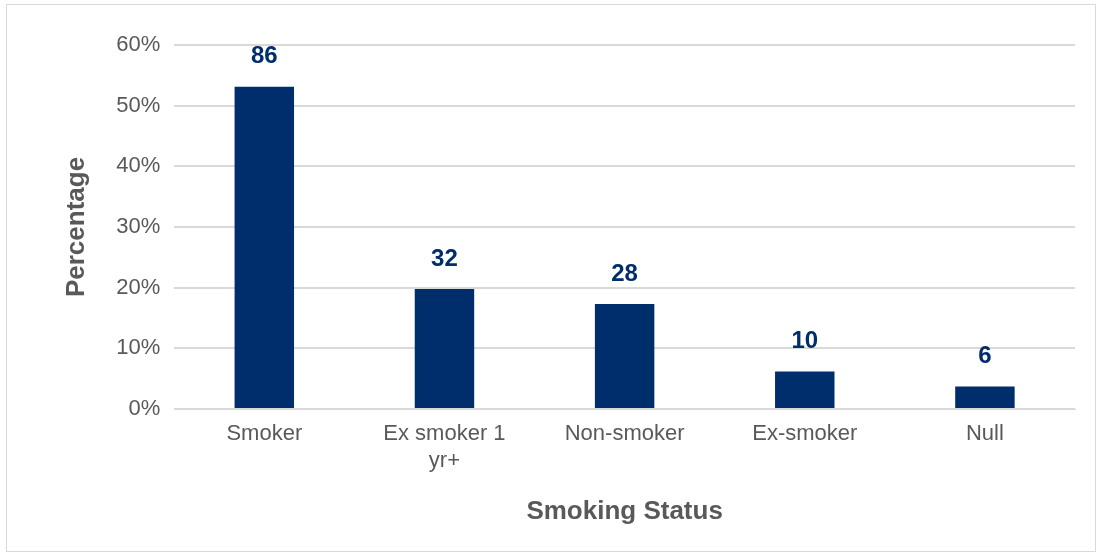  Describe the element at coordinates (624, 433) in the screenshot. I see `x-tick-label: Non-smoker` at that location.